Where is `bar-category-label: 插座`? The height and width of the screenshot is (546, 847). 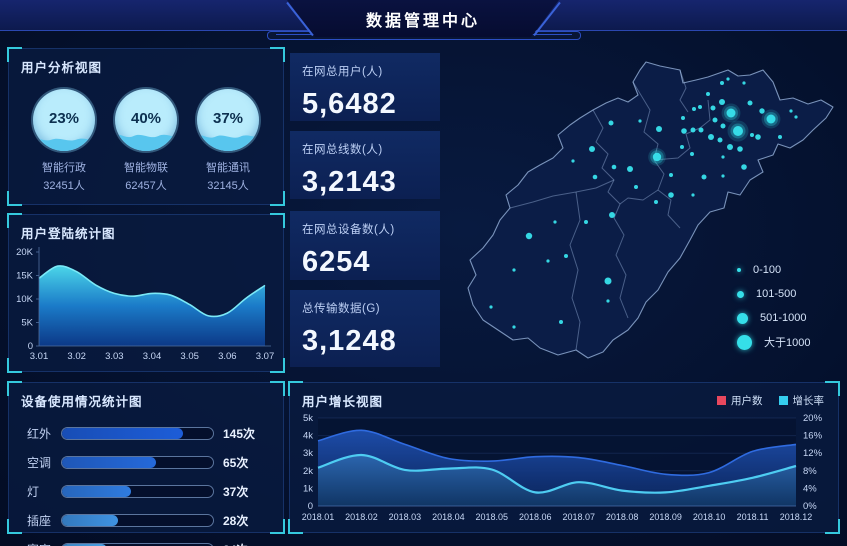
bar-category-label: 插座 is located at coordinates (39, 521).